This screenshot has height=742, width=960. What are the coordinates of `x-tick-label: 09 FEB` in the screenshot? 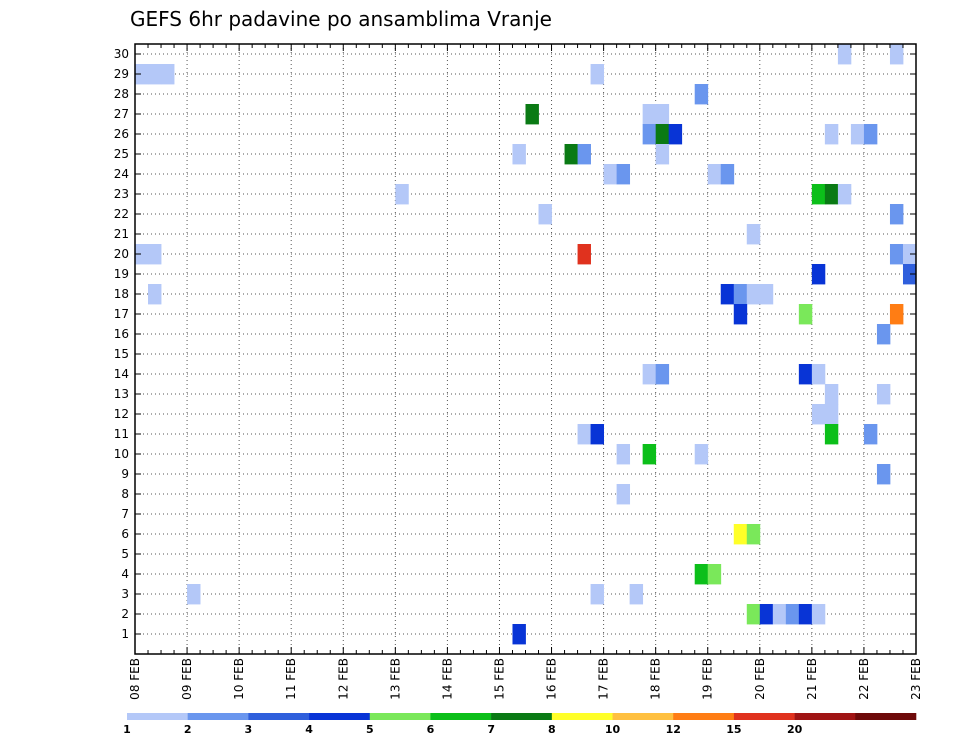 It's located at (187, 679).